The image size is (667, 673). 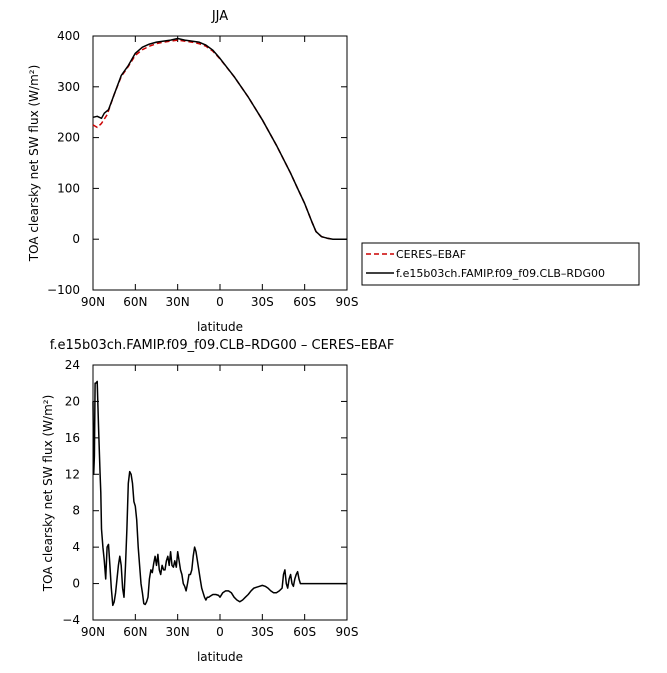 I want to click on bottom-y-tick-label: −4, so click(x=71, y=620).